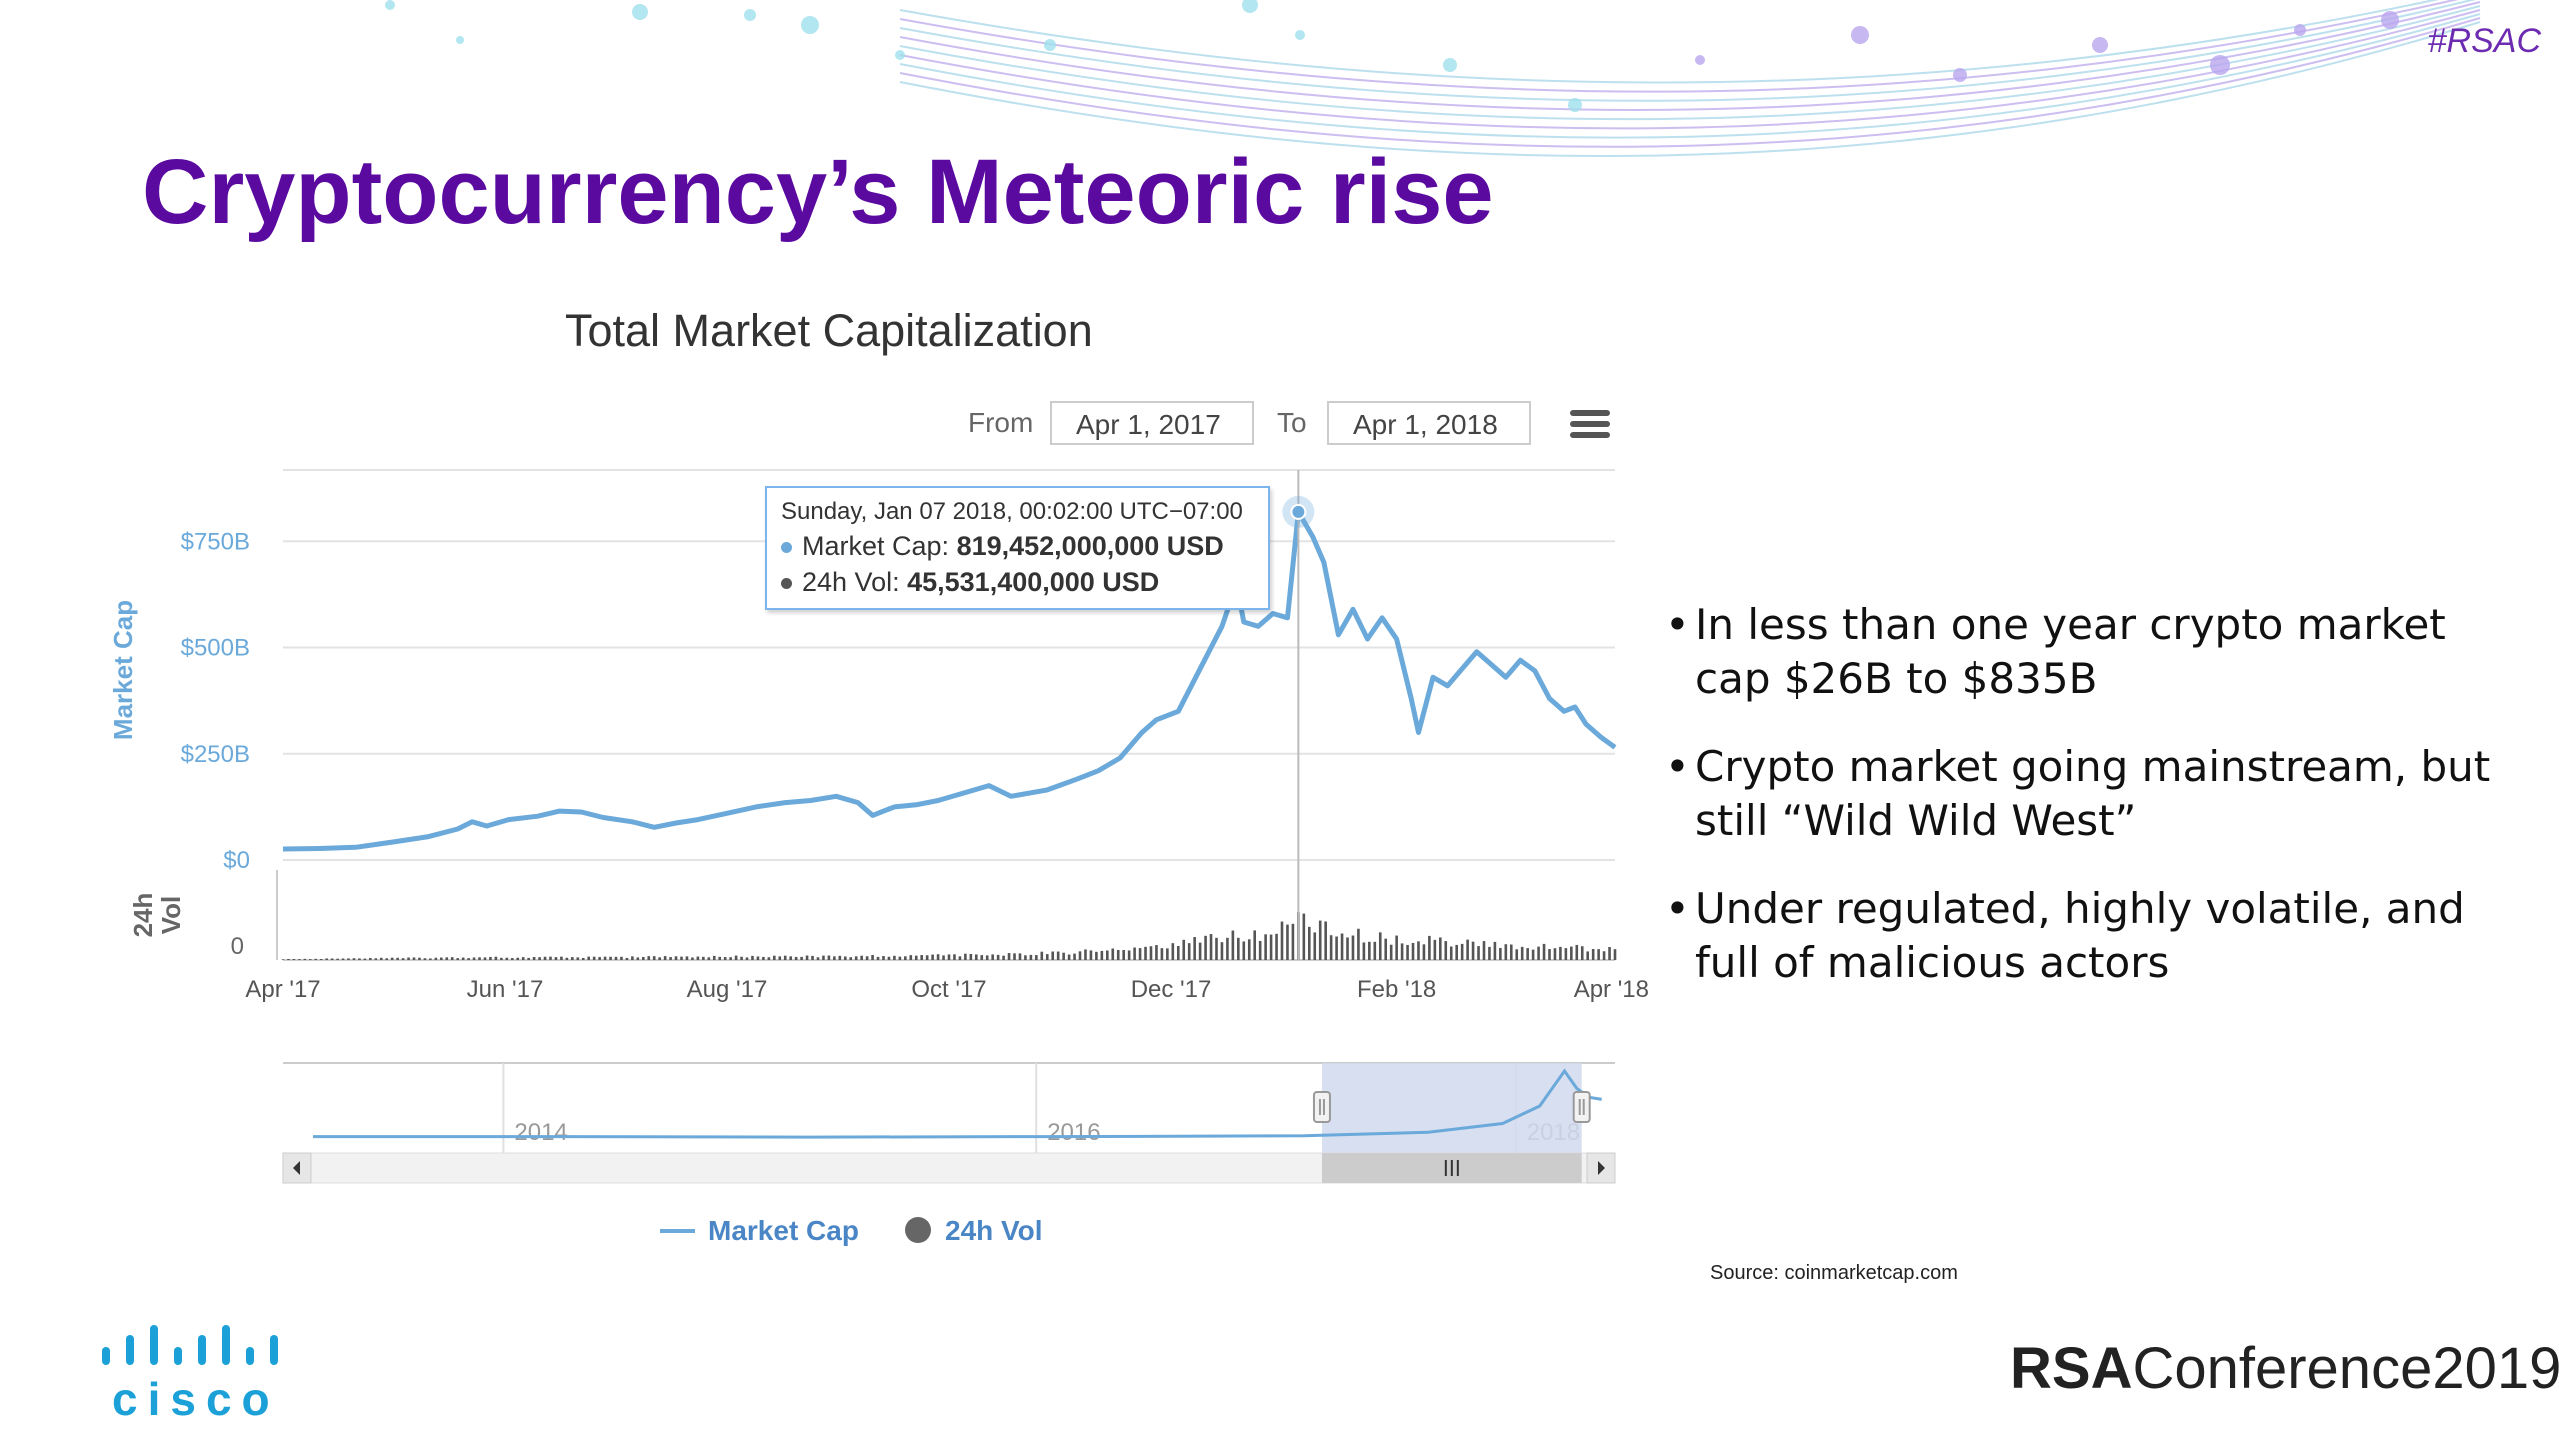 This screenshot has height=1439, width=2559. I want to click on legend-24h-vol: 24h Vol, so click(994, 1230).